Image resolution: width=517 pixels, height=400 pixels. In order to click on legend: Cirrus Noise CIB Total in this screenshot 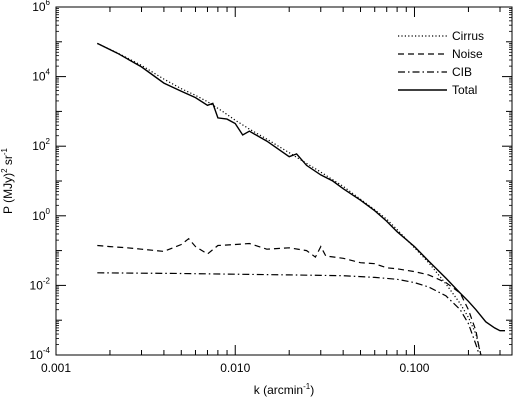, I will do `click(441, 63)`.